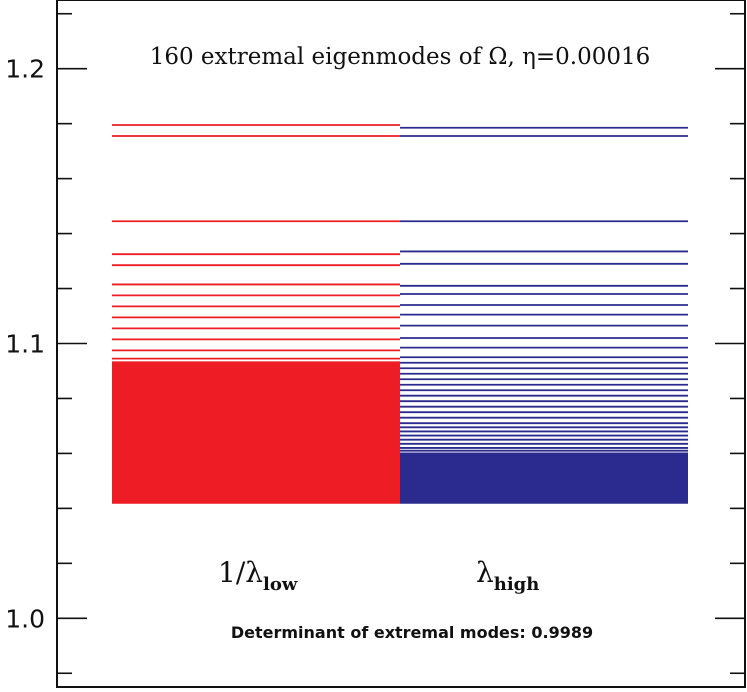 The width and height of the screenshot is (747, 692). What do you see at coordinates (412, 632) in the screenshot?
I see `determinant-annotation: Determinant of extremal modes: 0.9989` at bounding box center [412, 632].